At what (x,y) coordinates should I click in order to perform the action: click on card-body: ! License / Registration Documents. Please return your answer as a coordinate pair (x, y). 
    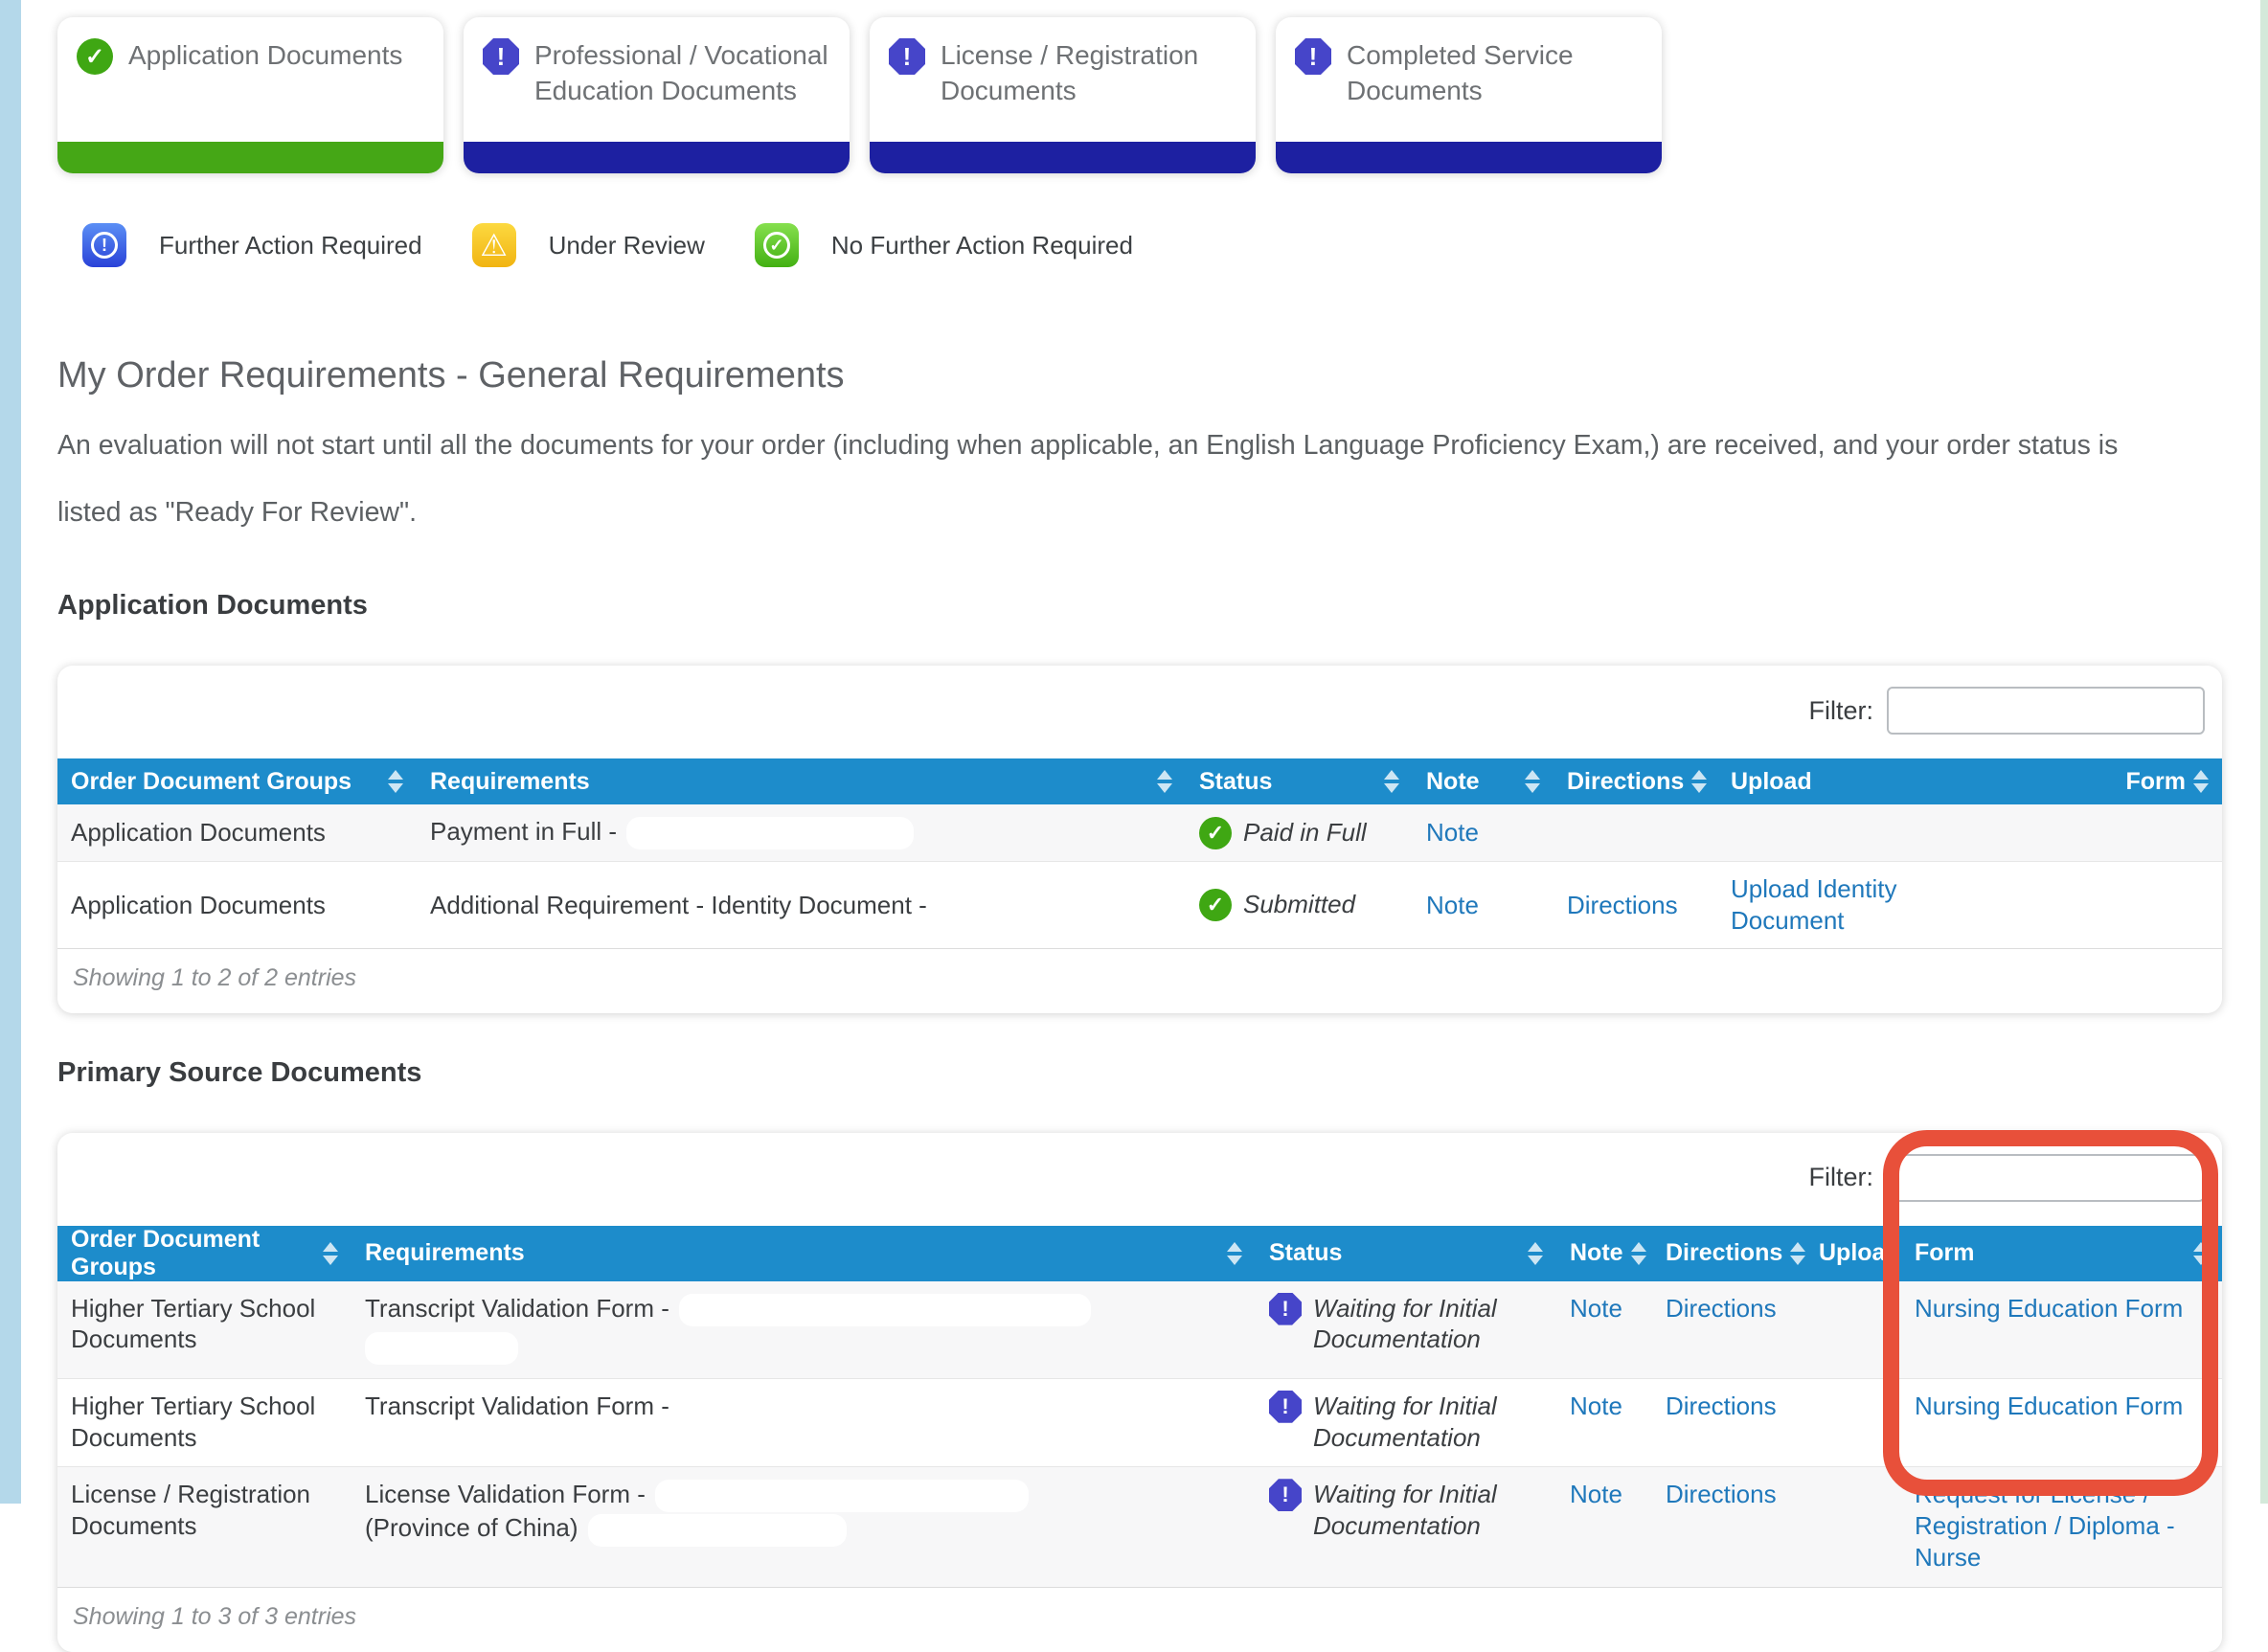
    Looking at the image, I should click on (1063, 63).